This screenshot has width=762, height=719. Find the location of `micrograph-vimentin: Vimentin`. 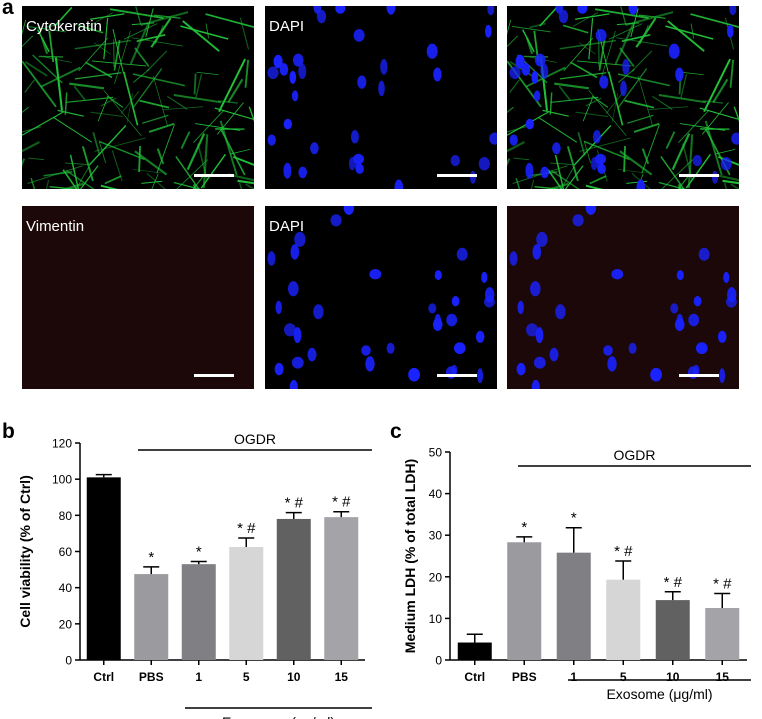

micrograph-vimentin: Vimentin is located at coordinates (138, 297).